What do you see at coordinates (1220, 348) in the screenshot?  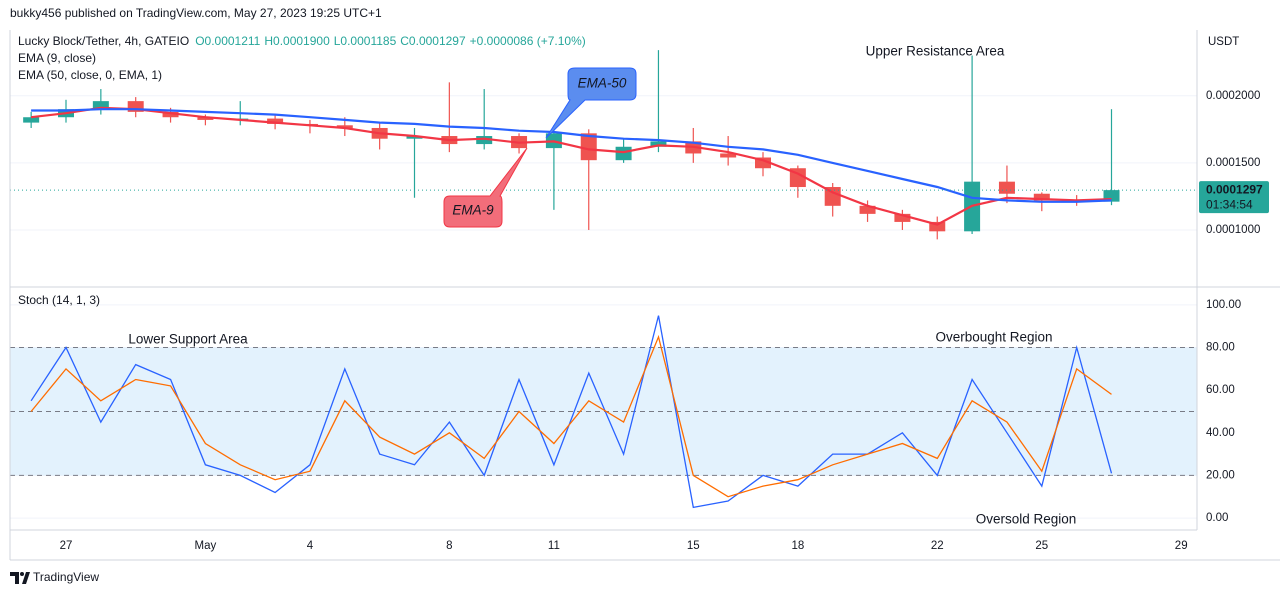 I see `y-tick-label: 80.00` at bounding box center [1220, 348].